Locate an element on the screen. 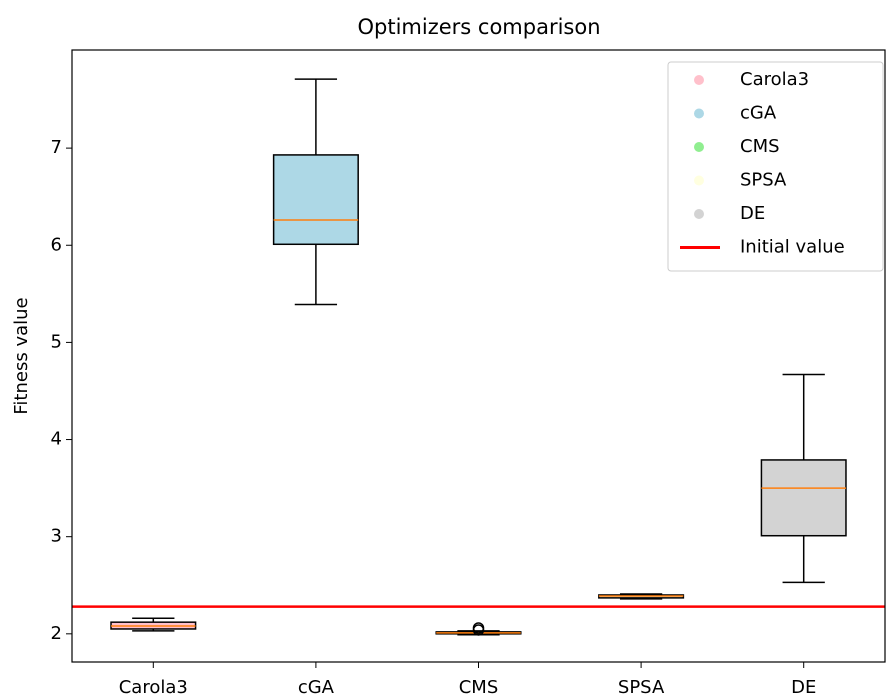 The image size is (886, 700). legend-label: CMS is located at coordinates (760, 146).